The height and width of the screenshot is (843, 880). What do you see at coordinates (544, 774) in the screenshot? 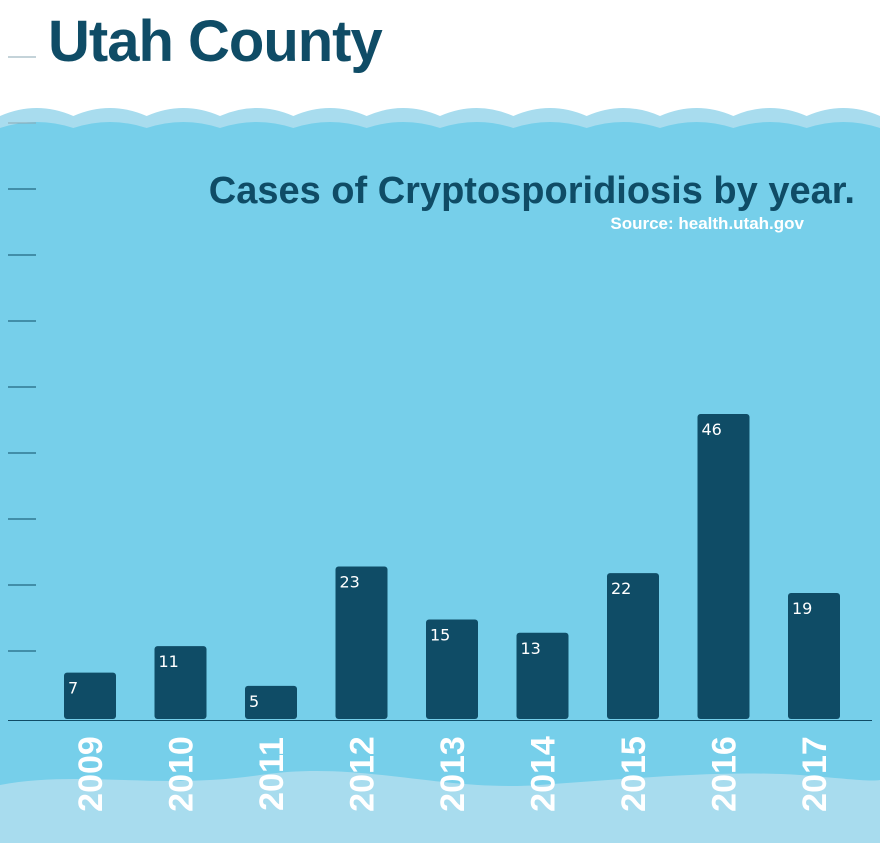
I see `x-tick-label: 2014` at bounding box center [544, 774].